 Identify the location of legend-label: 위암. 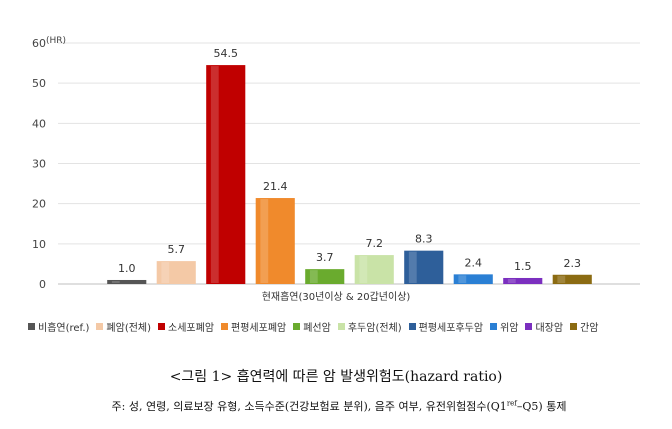
(509, 328).